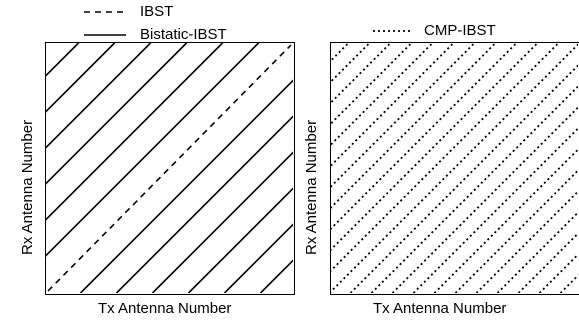 This screenshot has width=579, height=322. Describe the element at coordinates (391, 31) in the screenshot. I see `dotted-line-icon` at that location.